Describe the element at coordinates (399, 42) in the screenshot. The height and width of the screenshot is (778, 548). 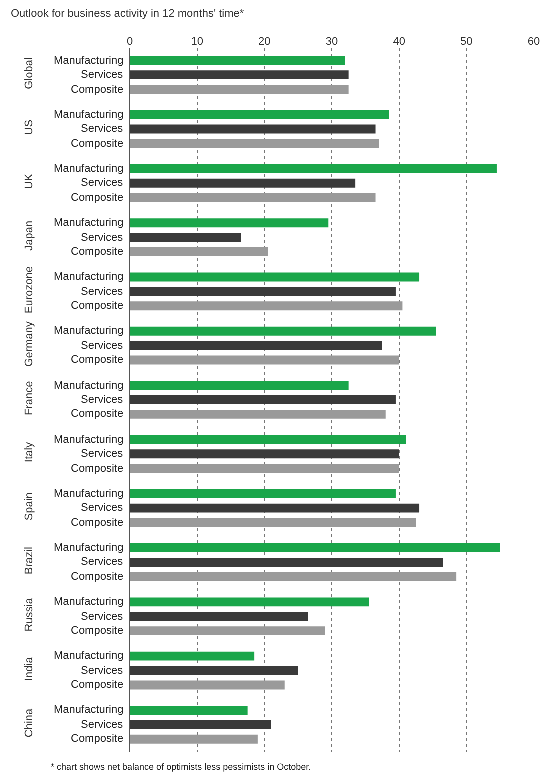
I see `x-tick-label: 40` at that location.